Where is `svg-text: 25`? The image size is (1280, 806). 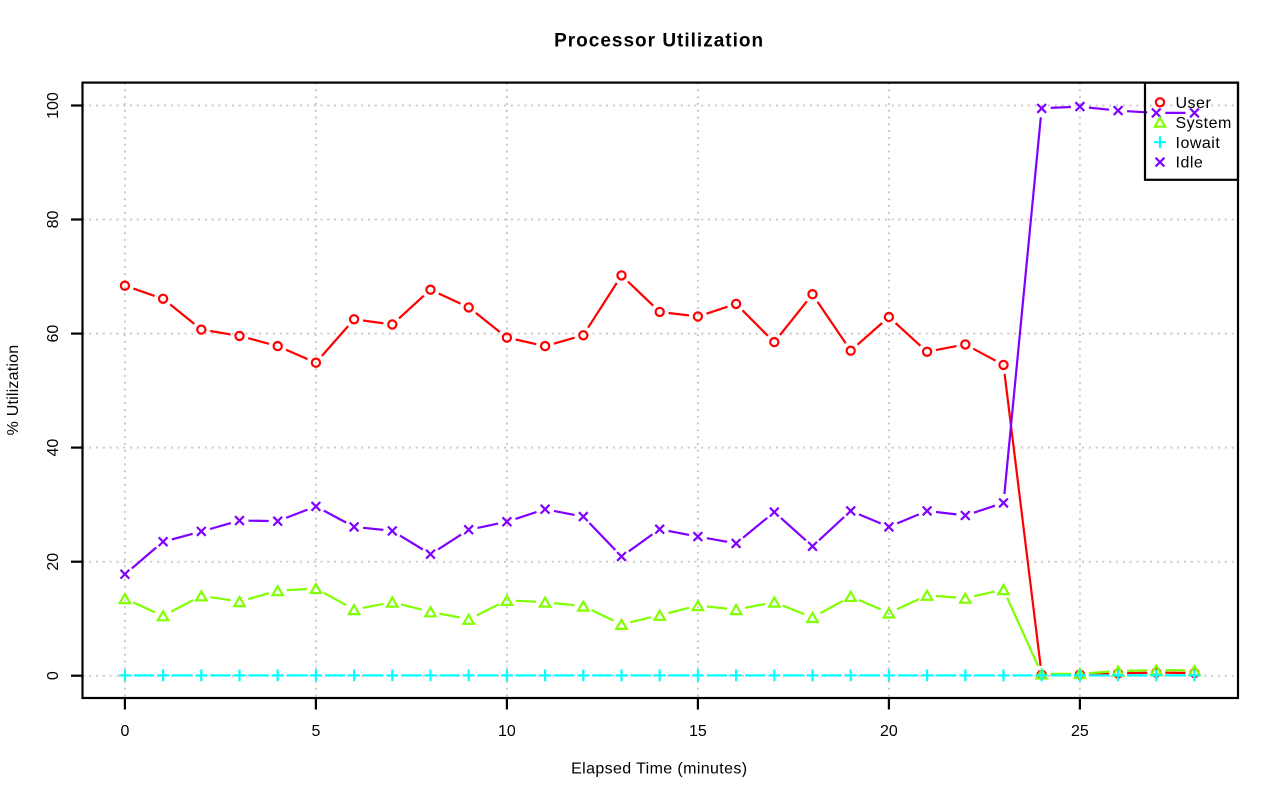
svg-text: 25 is located at coordinates (1080, 731).